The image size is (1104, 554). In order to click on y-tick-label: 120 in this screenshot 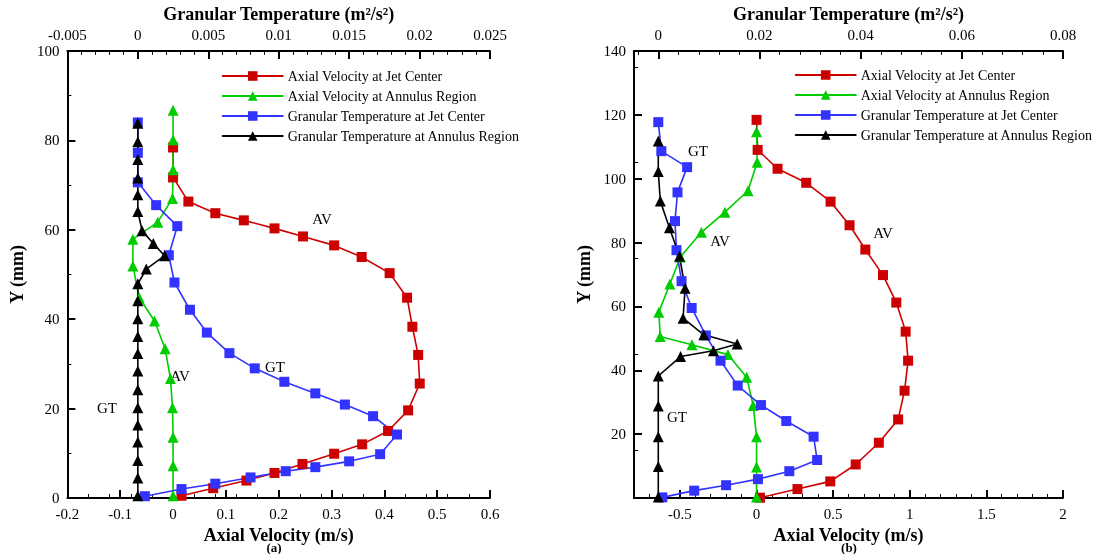, I will do `click(614, 114)`.